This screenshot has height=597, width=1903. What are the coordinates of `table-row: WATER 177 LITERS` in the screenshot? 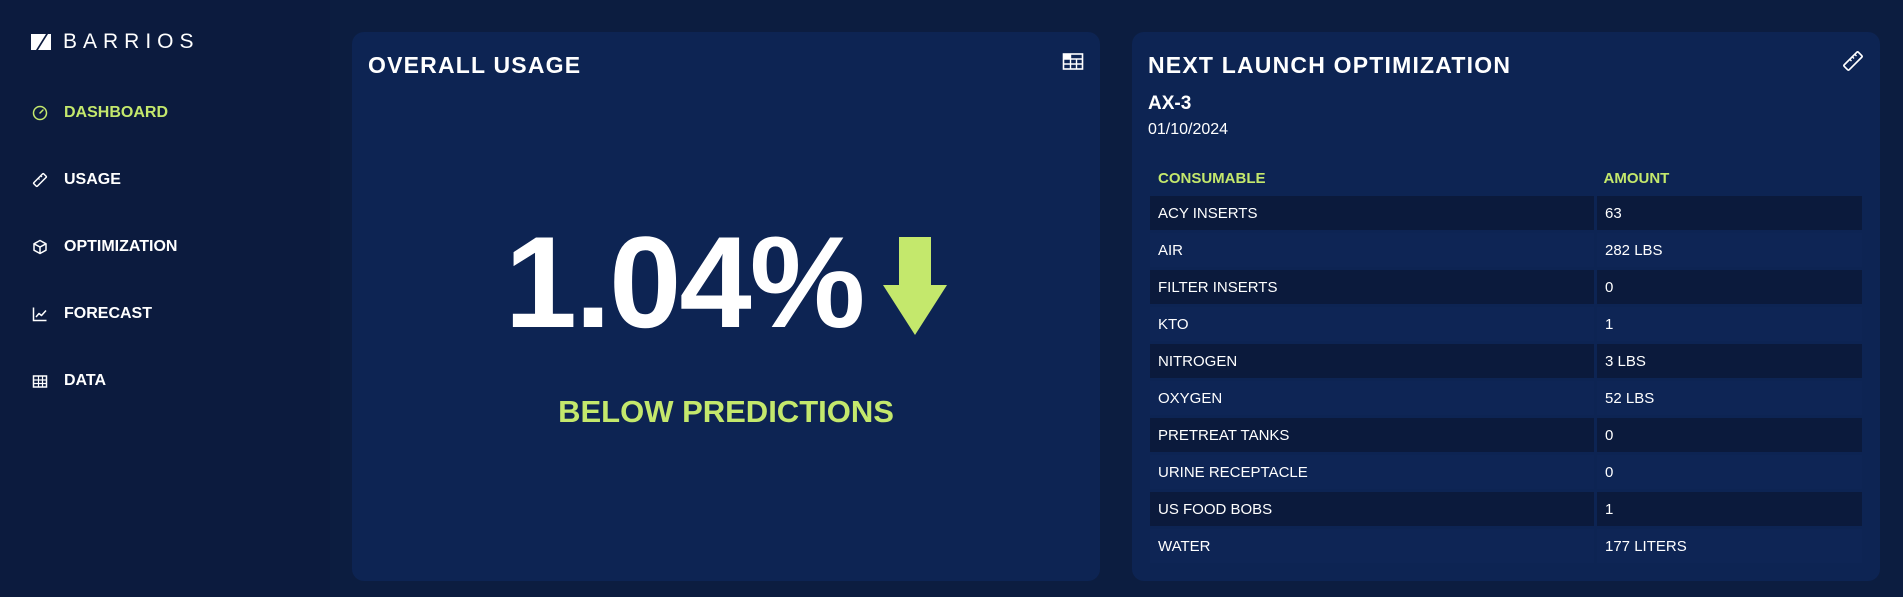 It's located at (1506, 546).